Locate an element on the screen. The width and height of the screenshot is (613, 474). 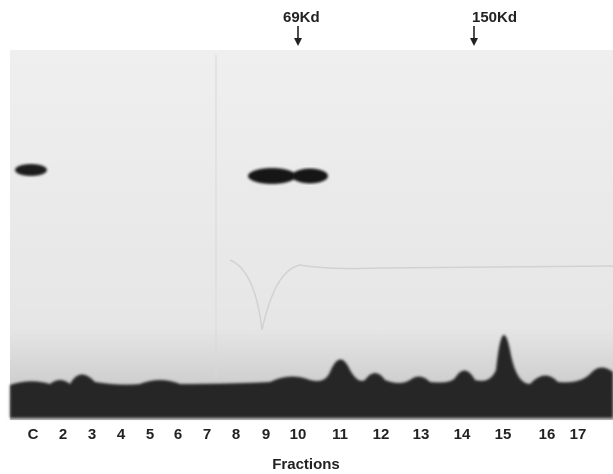
lane-label: C is located at coordinates (33, 434).